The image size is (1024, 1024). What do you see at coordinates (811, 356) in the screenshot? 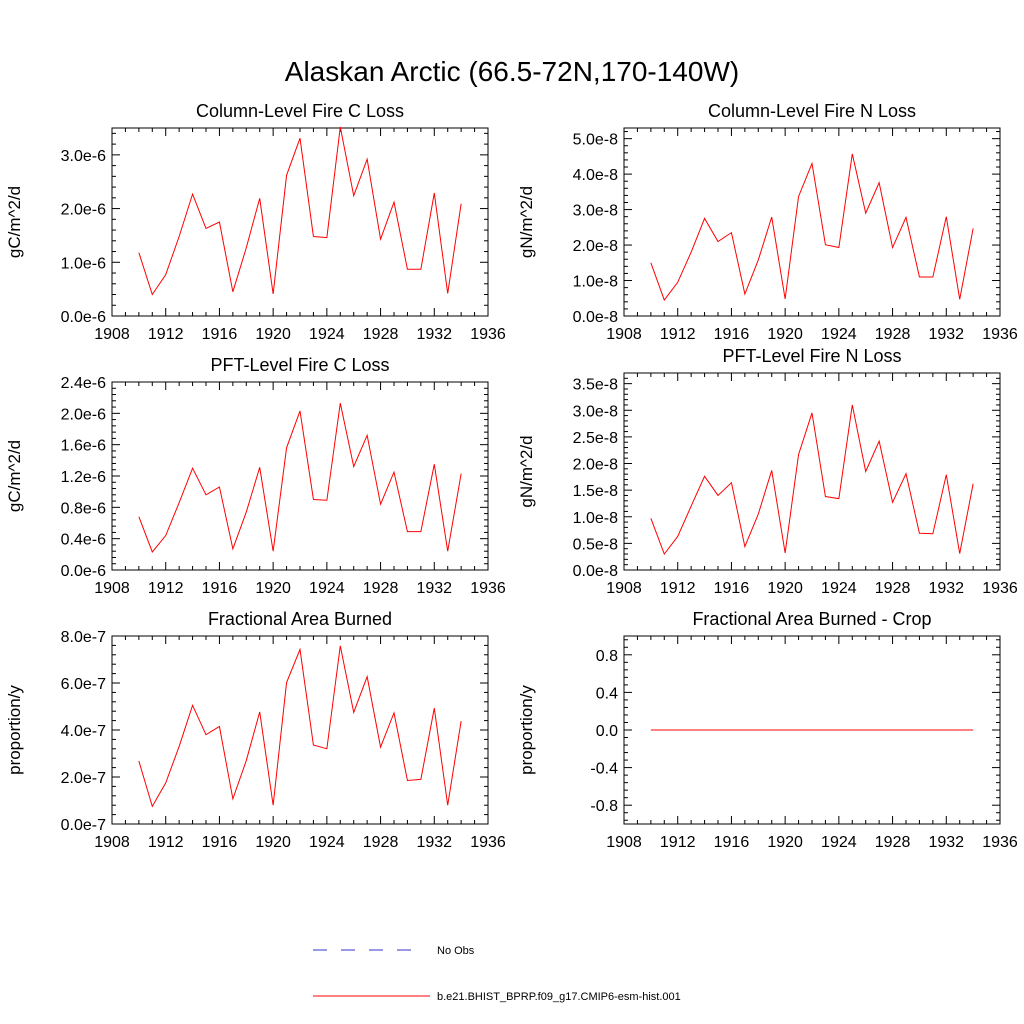
I see `panel-title: PFT-Level Fire N Loss` at bounding box center [811, 356].